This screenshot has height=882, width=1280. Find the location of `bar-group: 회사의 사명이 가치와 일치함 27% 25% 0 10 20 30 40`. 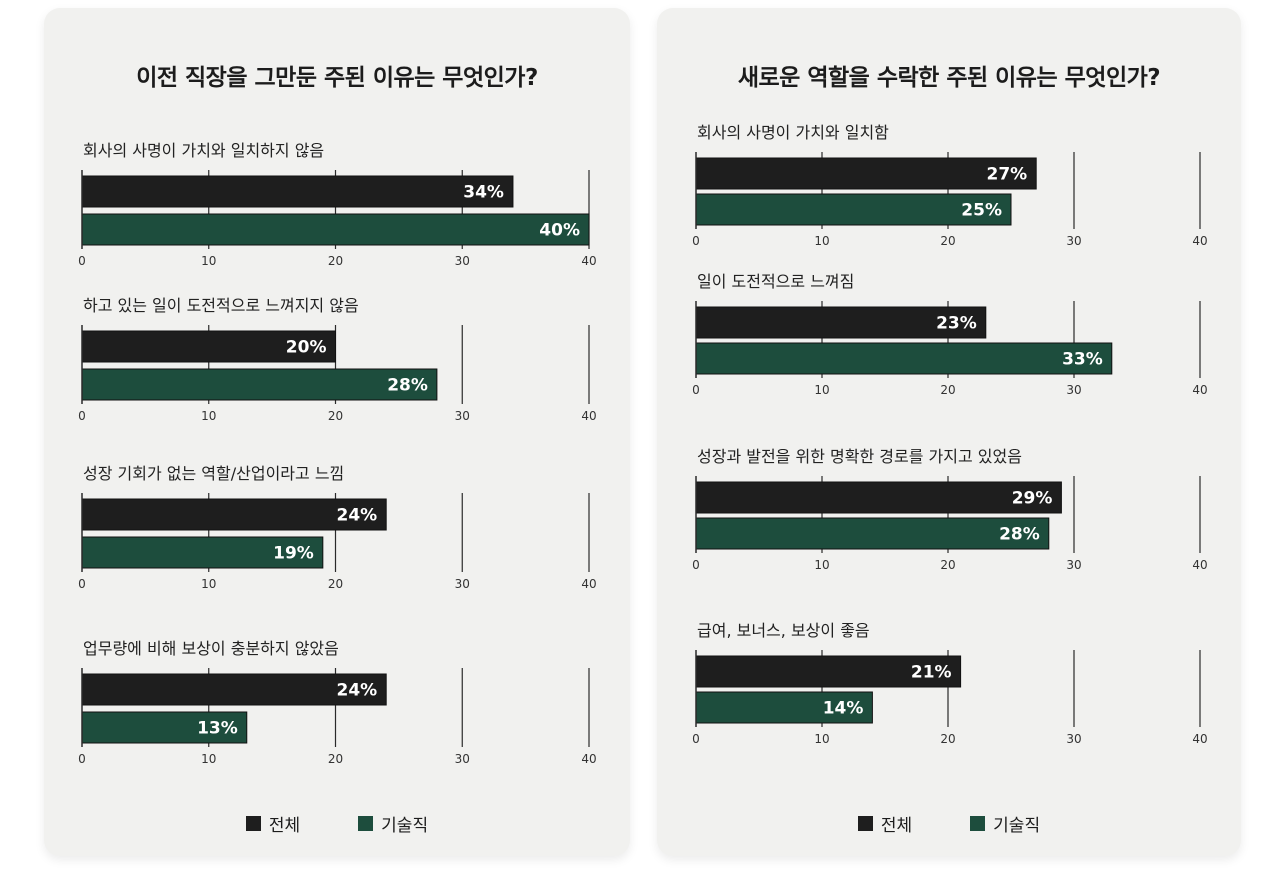

bar-group: 회사의 사명이 가치와 일치함 27% 25% 0 10 20 30 40 is located at coordinates (949, 185).